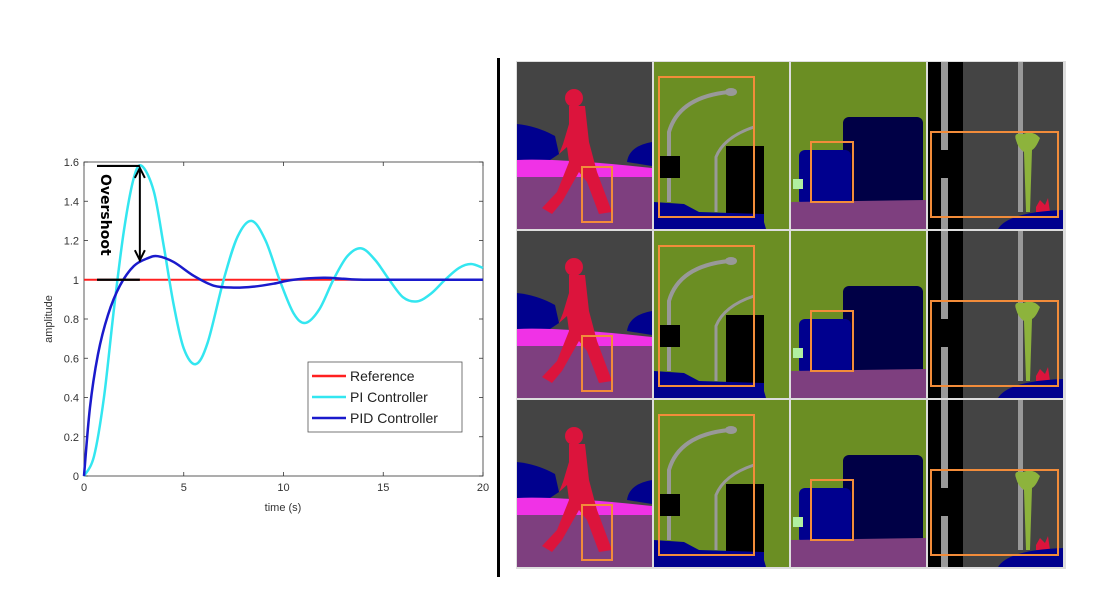 The width and height of the screenshot is (1112, 597). I want to click on x-tick-label: 15, so click(383, 488).